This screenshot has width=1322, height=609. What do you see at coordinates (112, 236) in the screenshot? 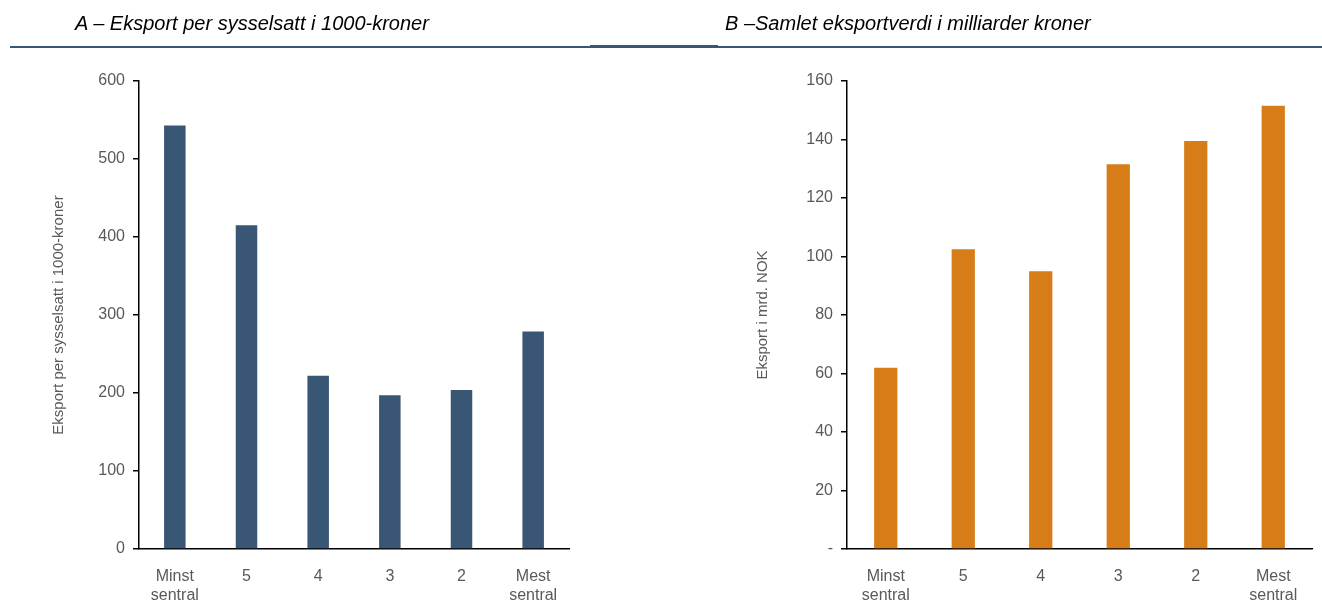
I see `y-tick-label: 400` at bounding box center [112, 236].